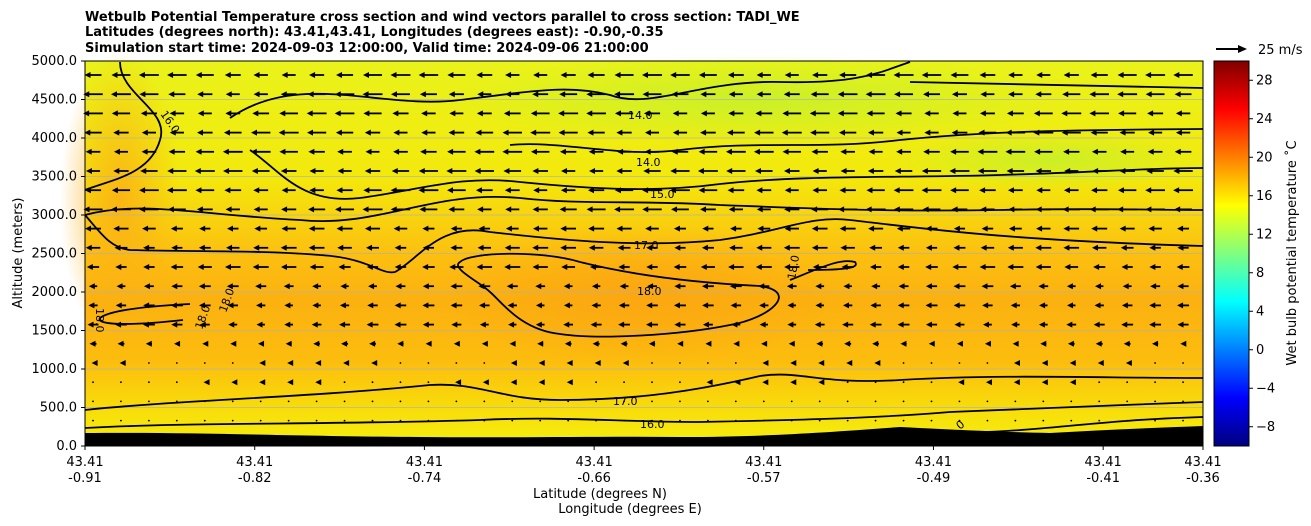  Describe the element at coordinates (764, 478) in the screenshot. I see `x-tick-label-lon: -0.57` at that location.